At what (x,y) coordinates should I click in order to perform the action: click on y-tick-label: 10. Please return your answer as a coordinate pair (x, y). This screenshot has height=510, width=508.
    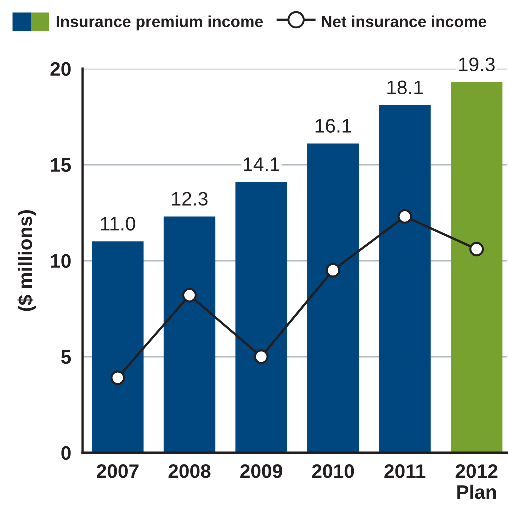
    Looking at the image, I should click on (61, 261).